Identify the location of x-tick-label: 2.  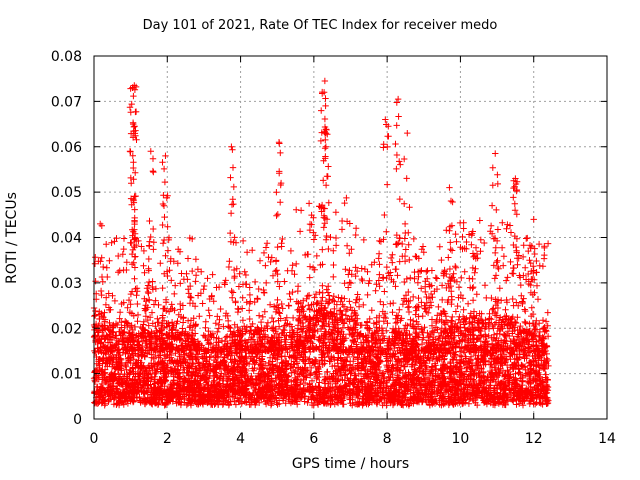
(167, 439).